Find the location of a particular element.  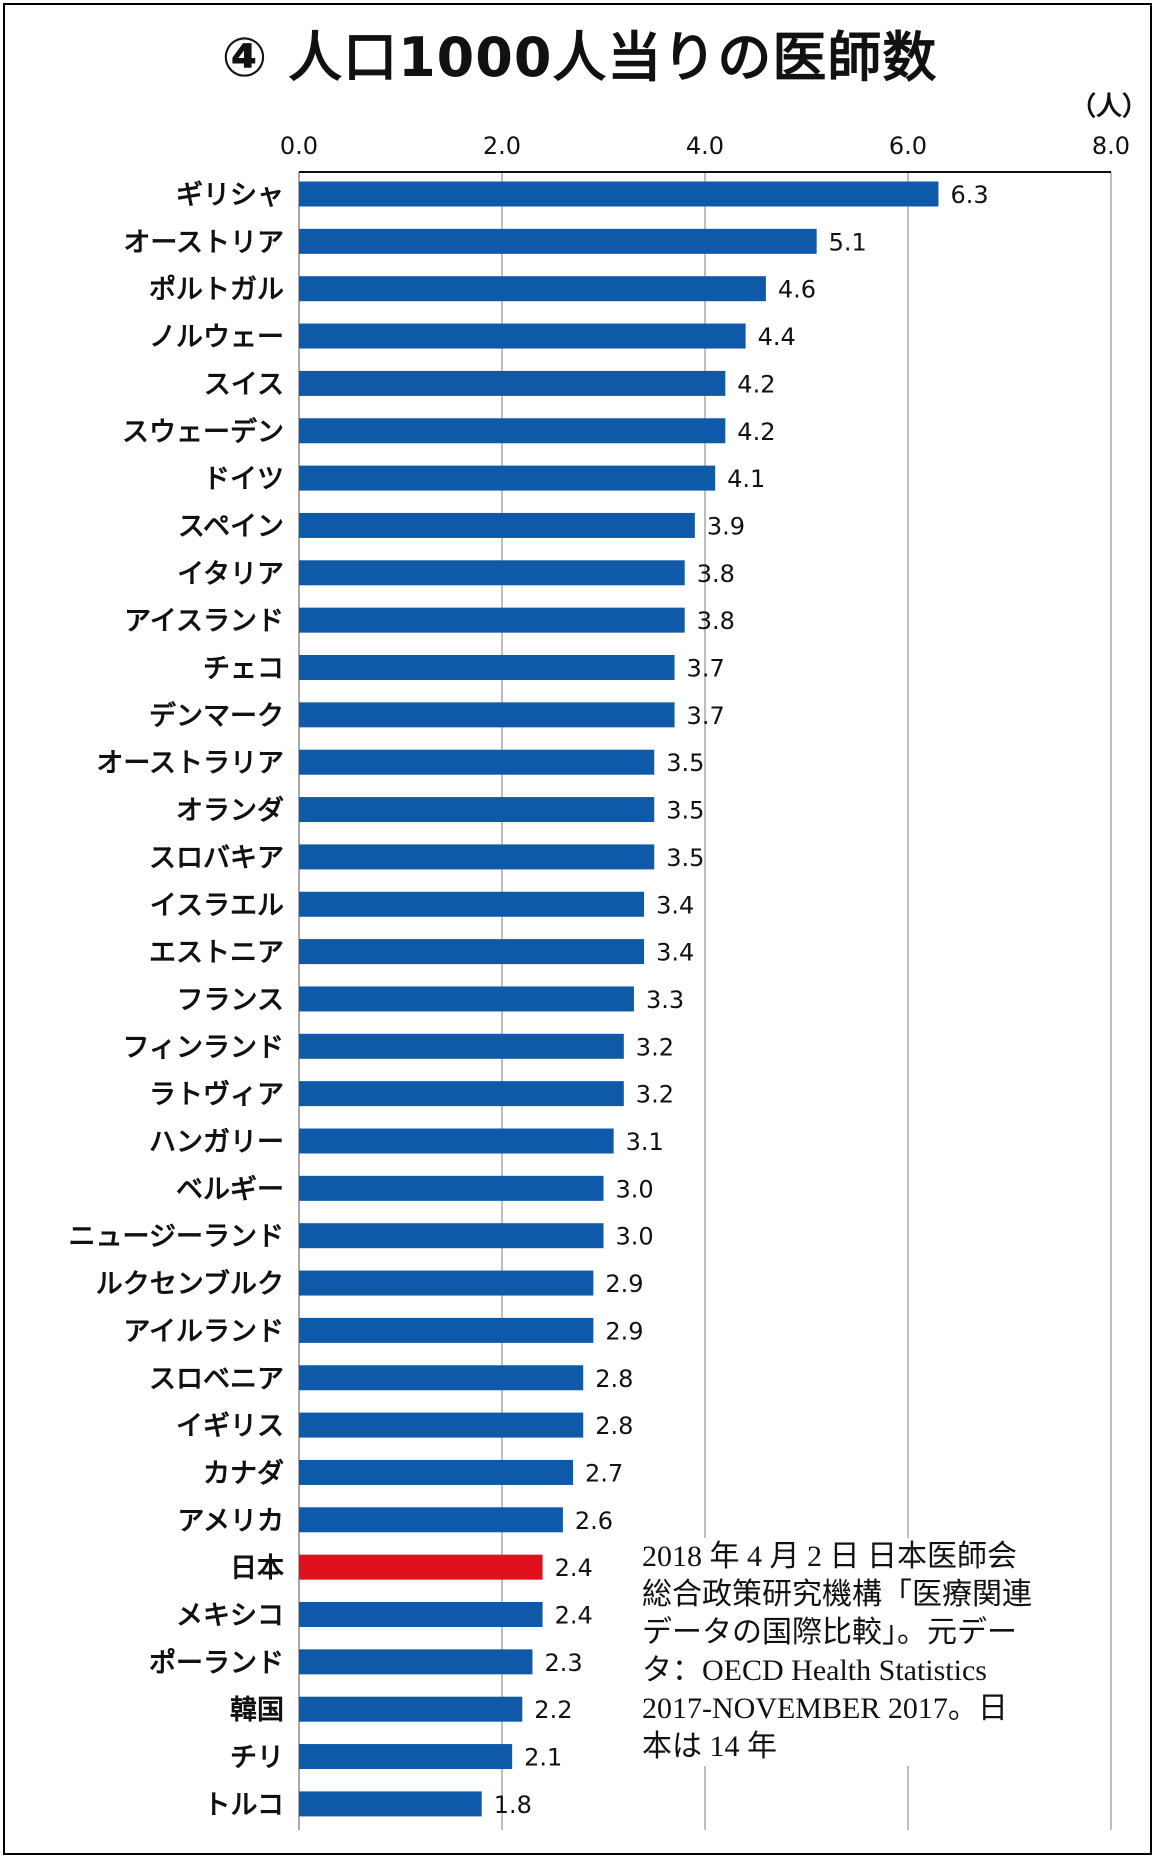

value-label: 1.8 is located at coordinates (513, 1805).